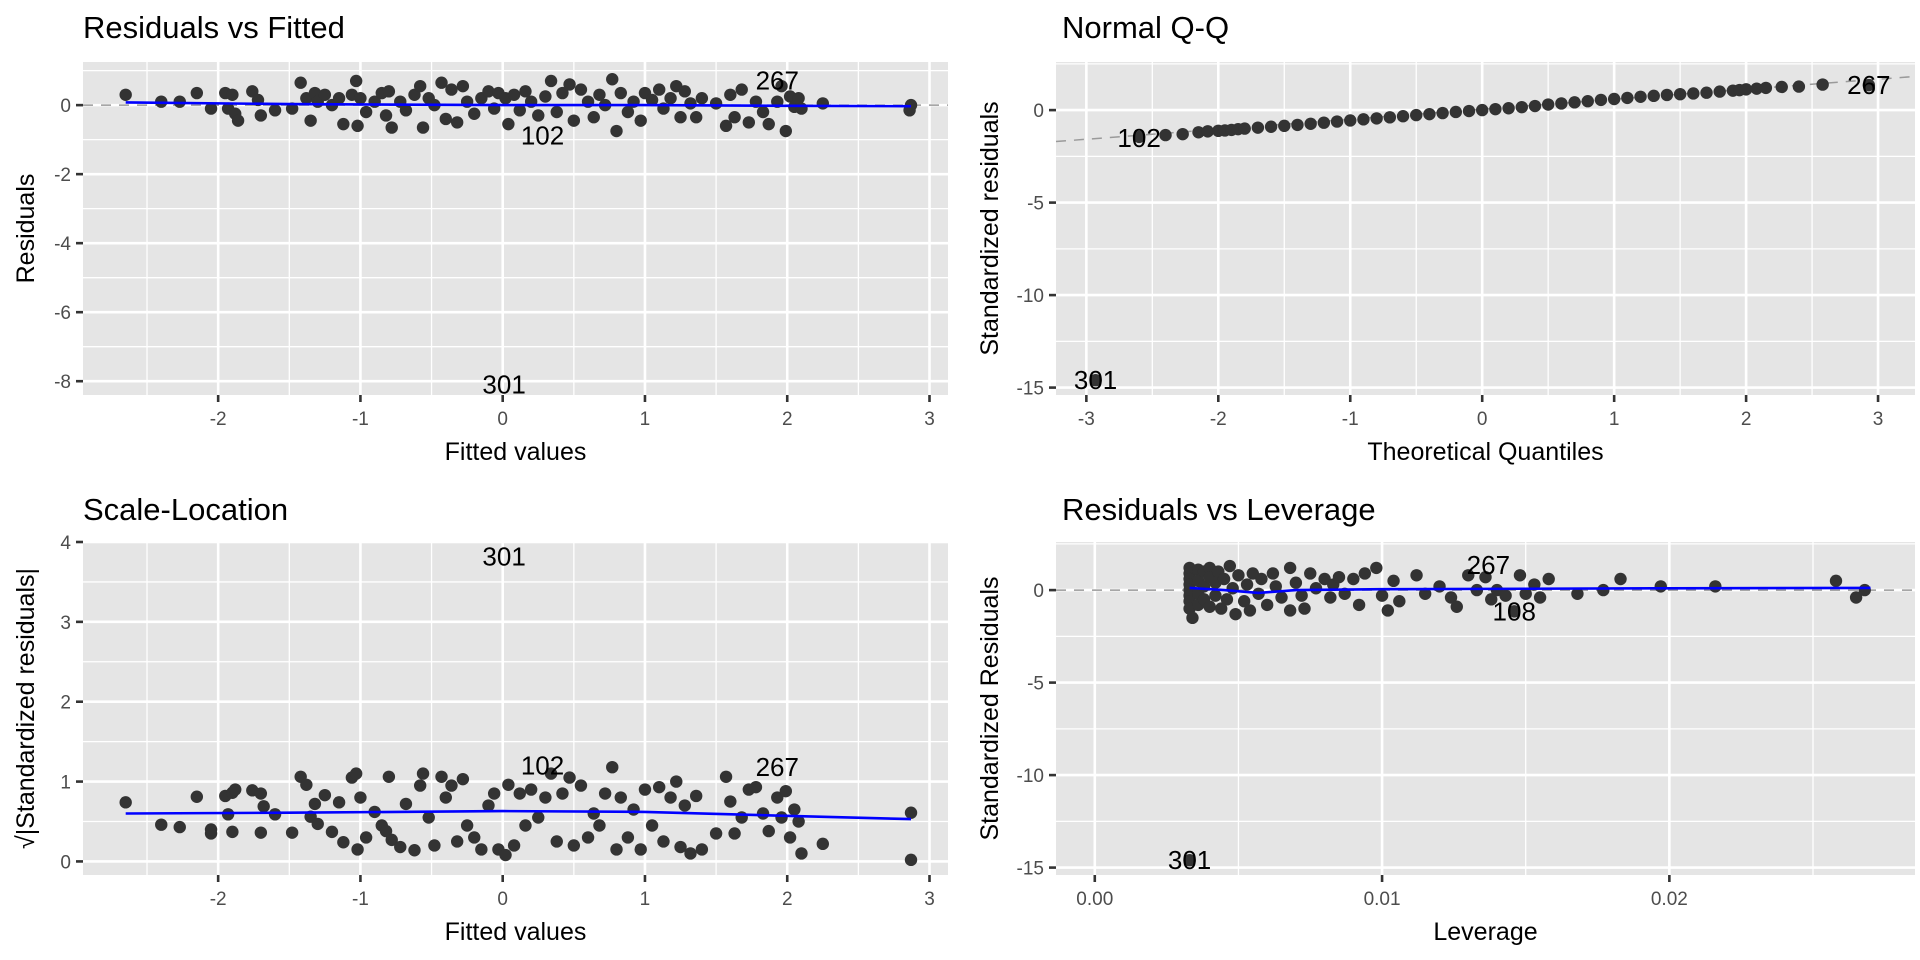  I want to click on point-annotation: 301, so click(503, 385).